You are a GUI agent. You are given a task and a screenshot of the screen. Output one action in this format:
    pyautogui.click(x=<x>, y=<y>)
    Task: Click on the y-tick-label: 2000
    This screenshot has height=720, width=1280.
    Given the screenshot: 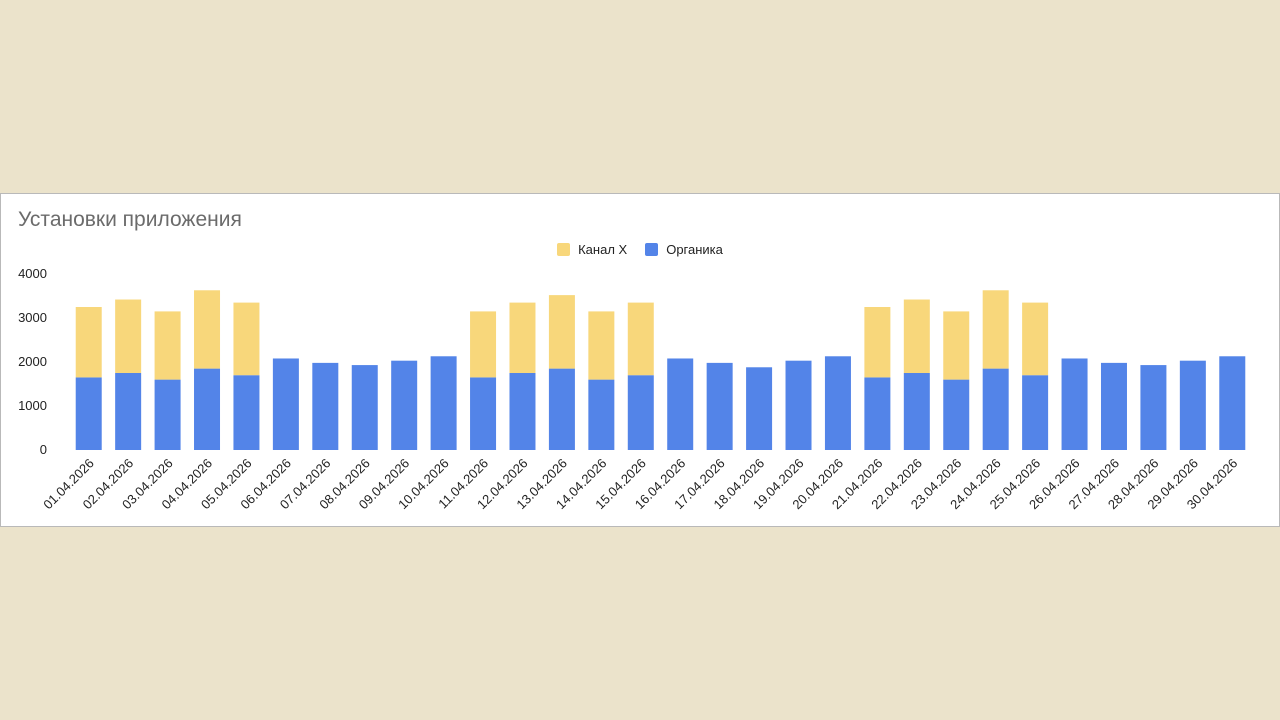 What is the action you would take?
    pyautogui.click(x=32, y=361)
    